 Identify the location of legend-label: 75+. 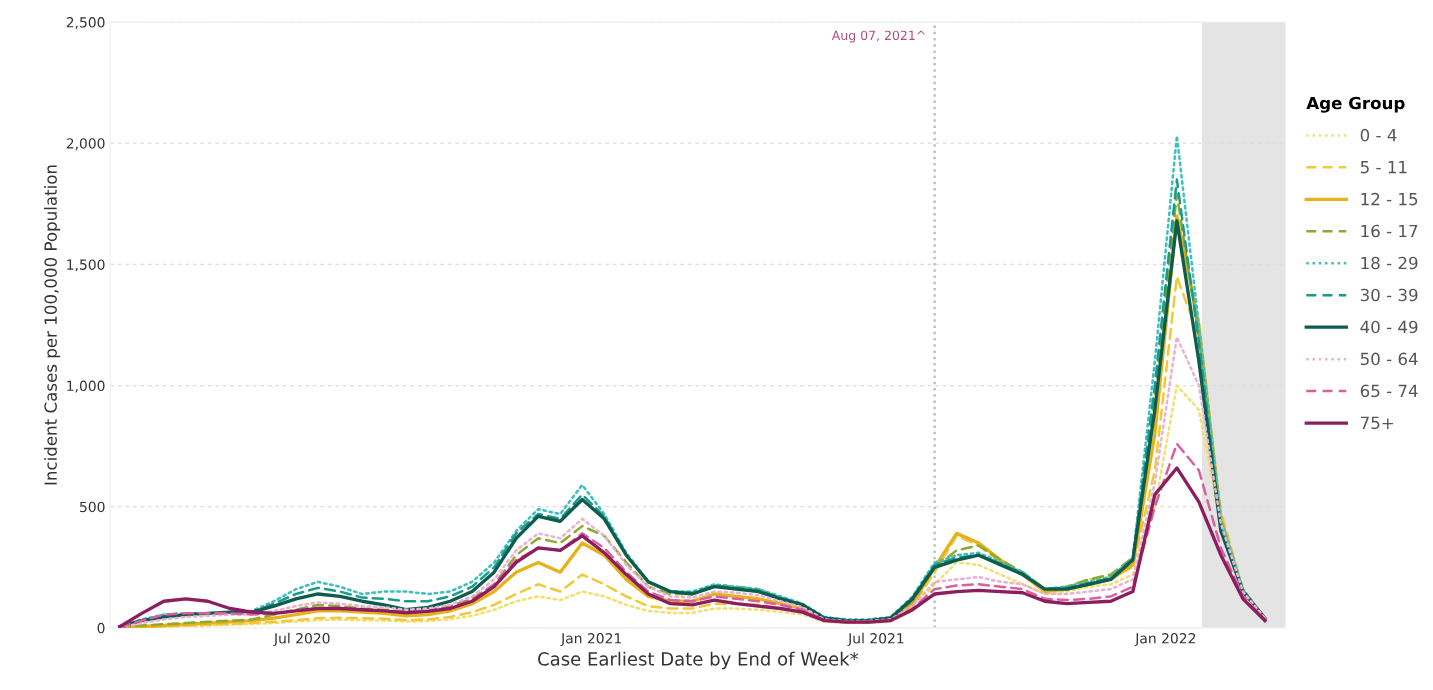
(1377, 423).